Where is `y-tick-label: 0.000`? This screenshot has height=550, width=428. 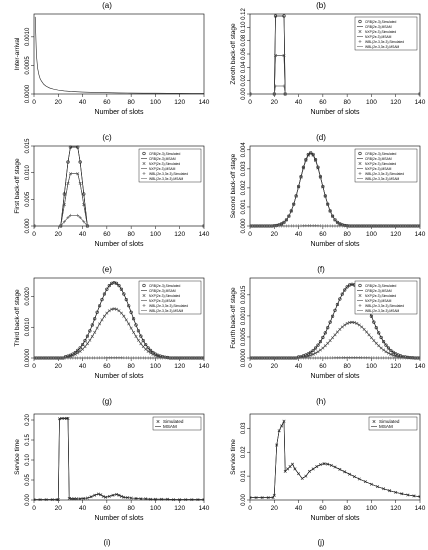
y-tick-label: 0.000 is located at coordinates (244, 226).